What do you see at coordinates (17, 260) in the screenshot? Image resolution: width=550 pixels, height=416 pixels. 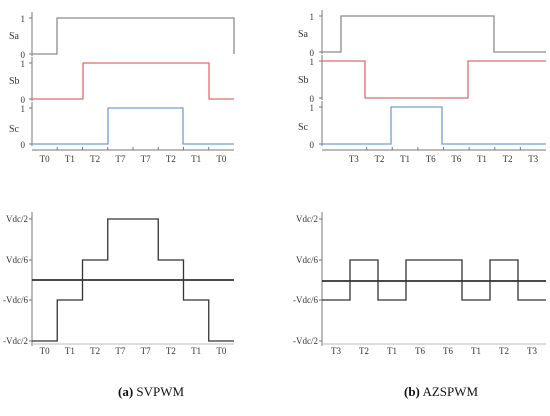 I see `svpwm-voltage-y-label: Vdc/6` at bounding box center [17, 260].